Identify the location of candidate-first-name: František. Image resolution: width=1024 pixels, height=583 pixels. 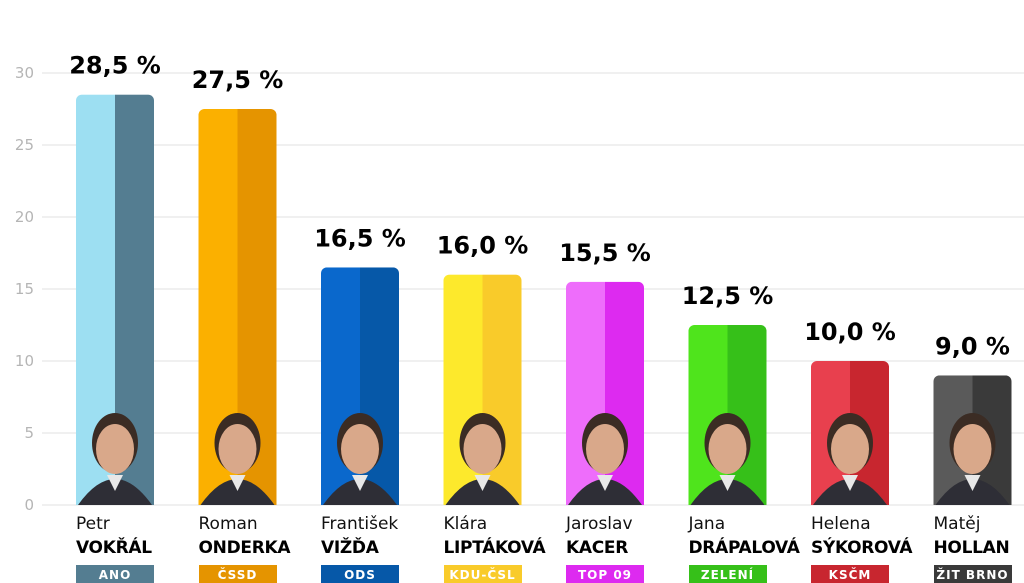
(360, 524).